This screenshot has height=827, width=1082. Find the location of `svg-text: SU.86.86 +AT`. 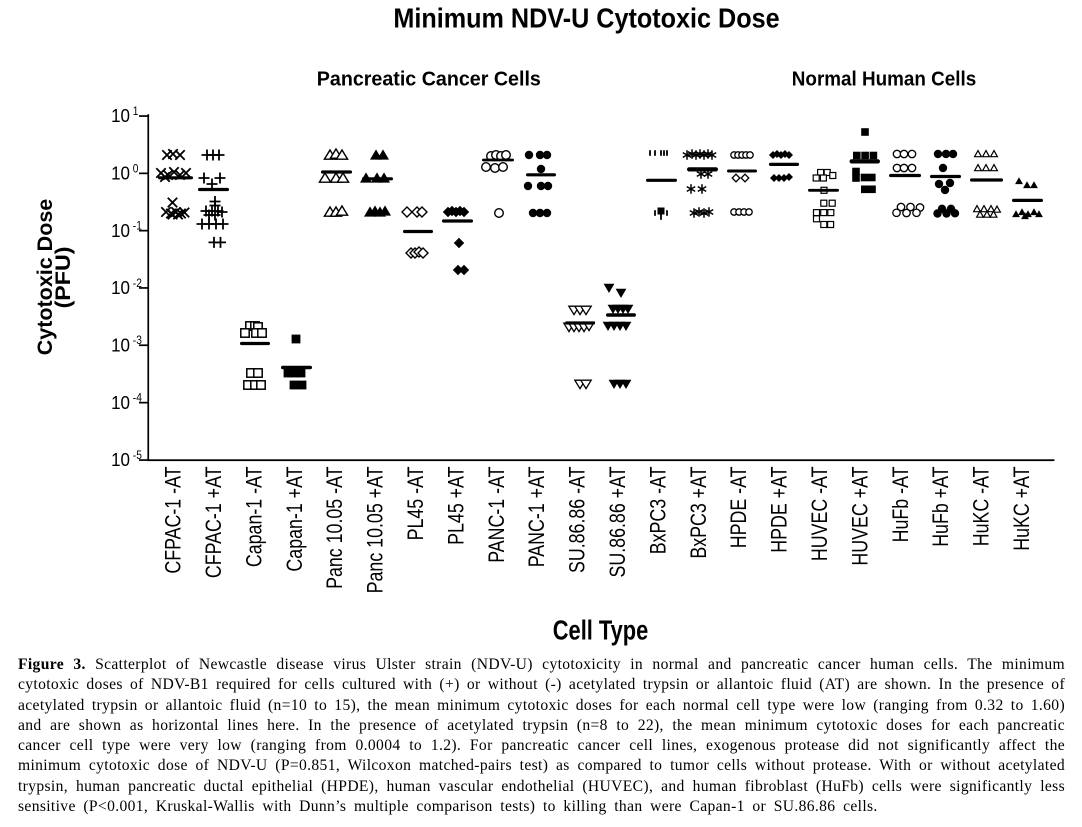

svg-text: SU.86.86 +AT is located at coordinates (618, 522).